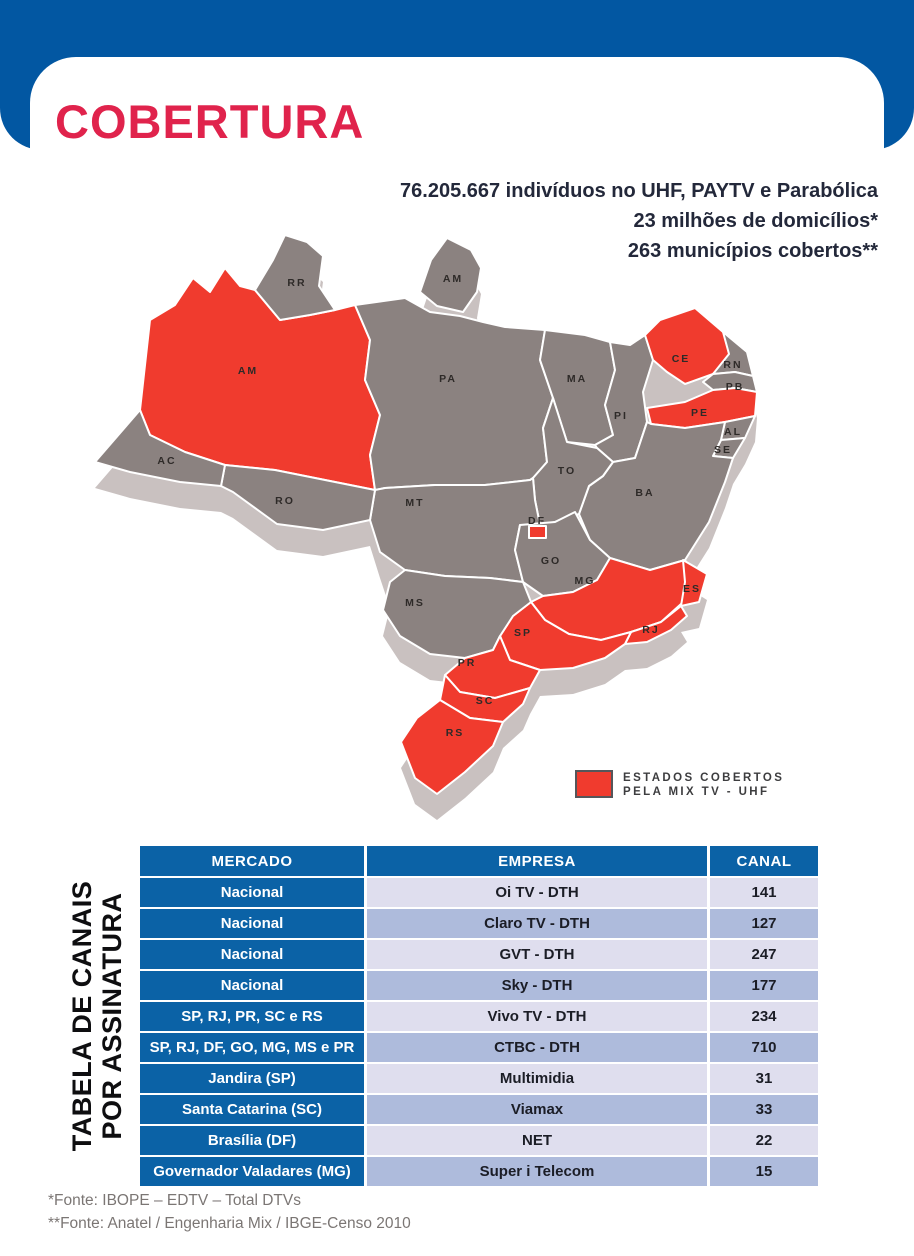 The height and width of the screenshot is (1256, 914). I want to click on state-rr-shape, so click(295, 277).